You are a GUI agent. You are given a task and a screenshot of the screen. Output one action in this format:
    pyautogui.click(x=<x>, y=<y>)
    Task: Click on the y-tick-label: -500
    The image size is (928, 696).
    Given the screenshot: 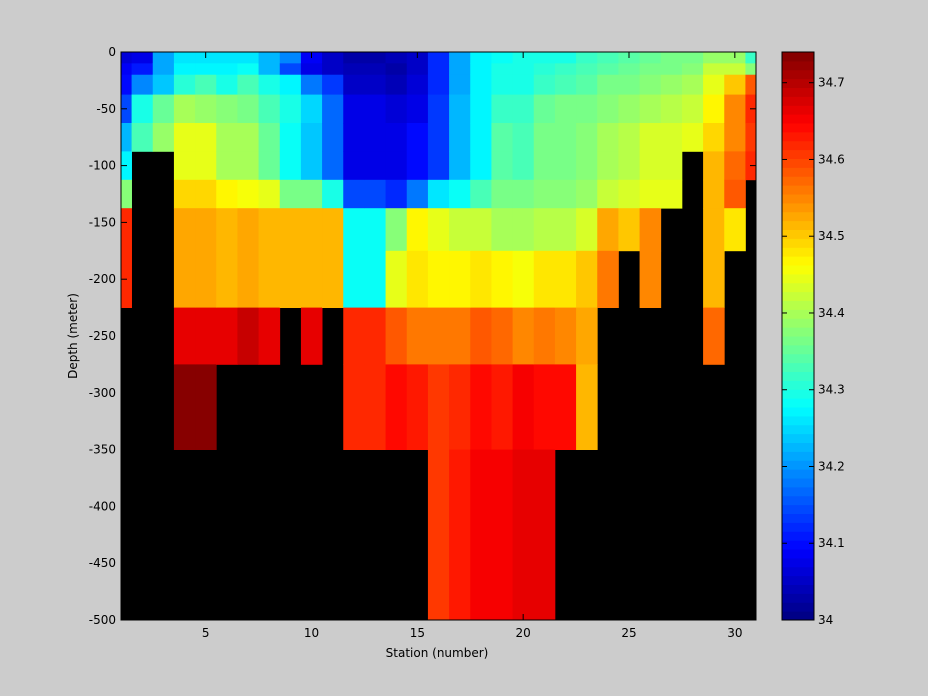 What is the action you would take?
    pyautogui.click(x=102, y=620)
    